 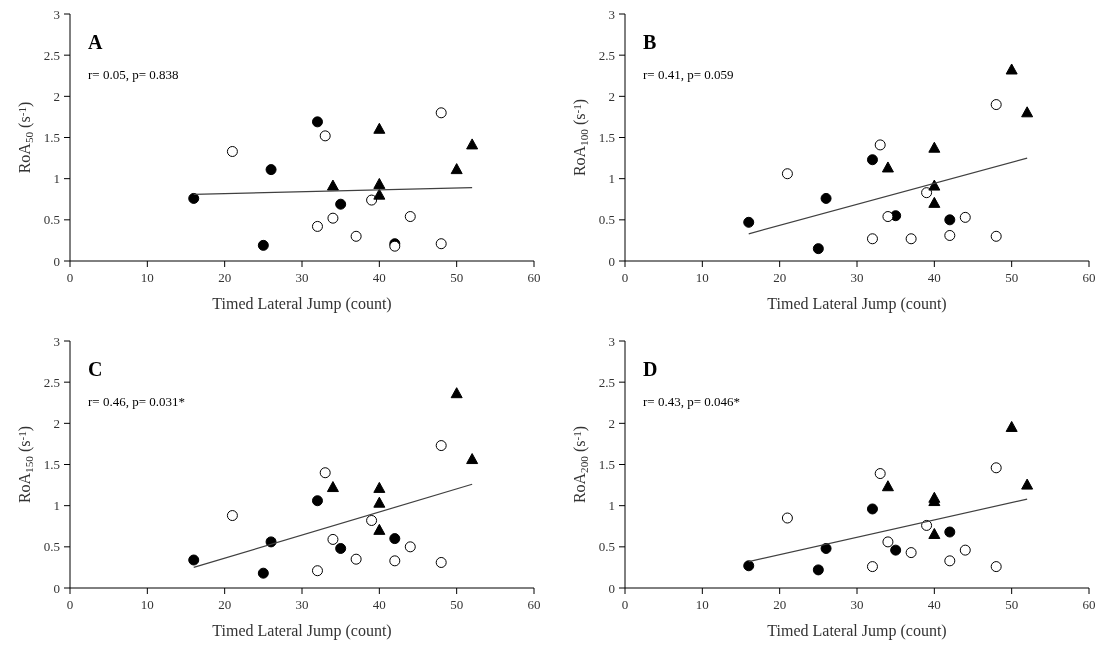 I want to click on annotation: r= 0.43, p= 0.046*, so click(x=691, y=401).